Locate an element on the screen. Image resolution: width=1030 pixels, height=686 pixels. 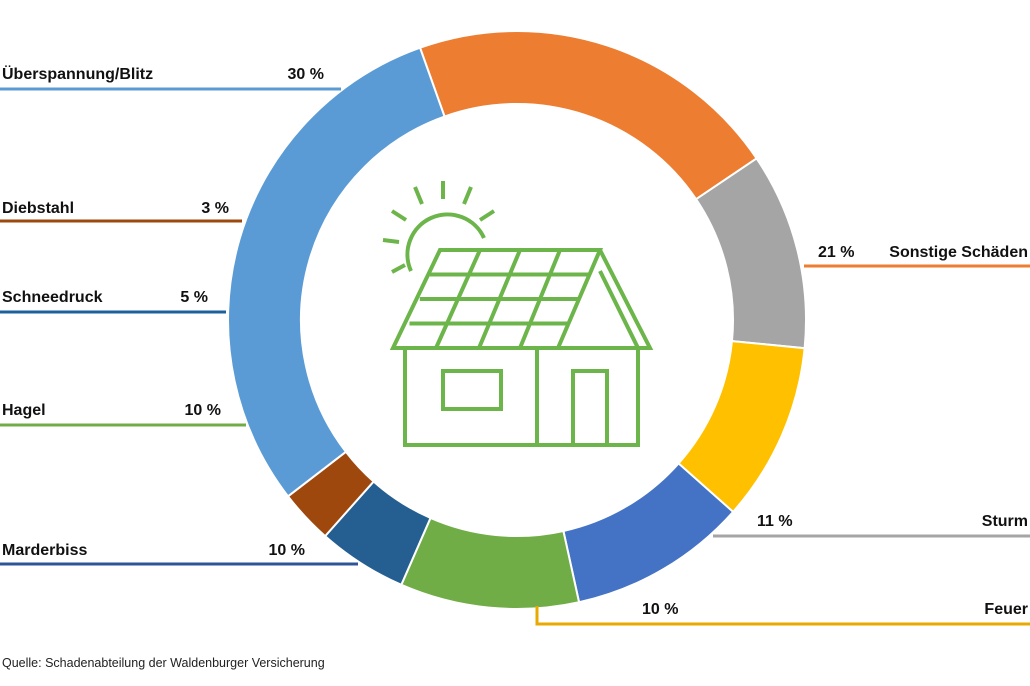
slice-ueberspannung is located at coordinates (336, 272).